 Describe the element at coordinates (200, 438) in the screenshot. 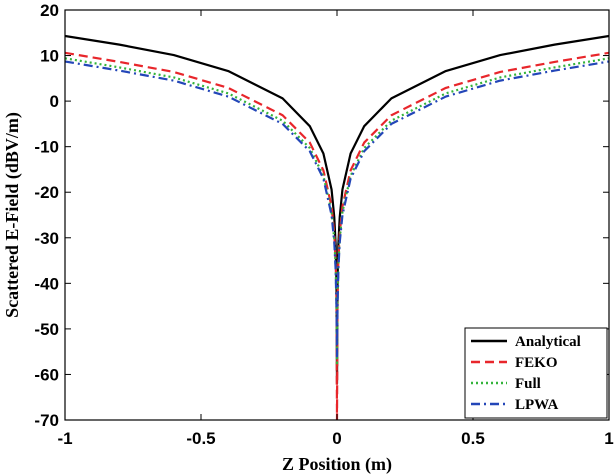

I see `x-tick-label: -0.5` at that location.